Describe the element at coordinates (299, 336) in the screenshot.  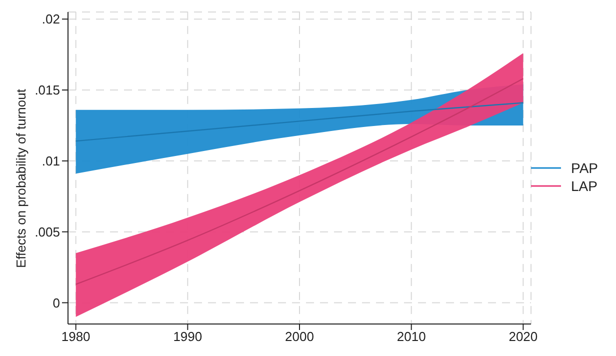
I see `x-tick-label: 2000` at that location.